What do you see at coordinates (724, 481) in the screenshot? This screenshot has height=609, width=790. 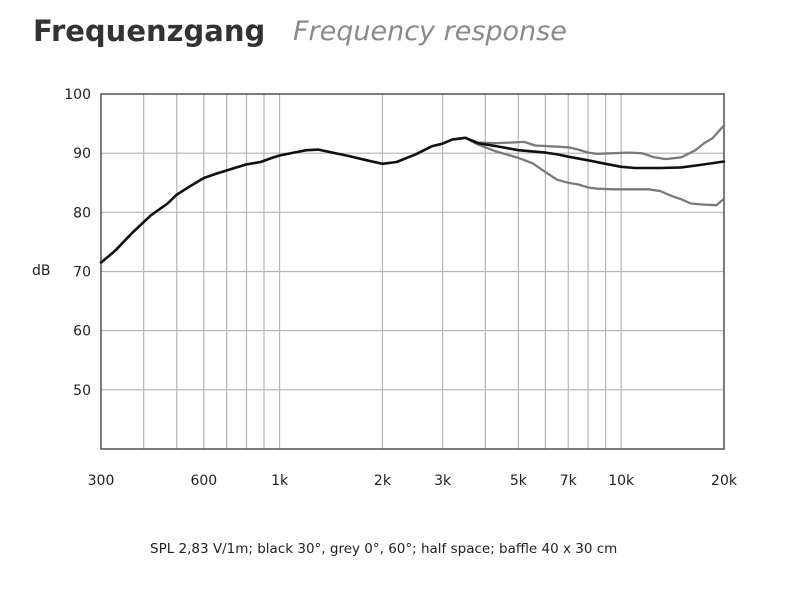 I see `x-tick-label: 20k` at bounding box center [724, 481].